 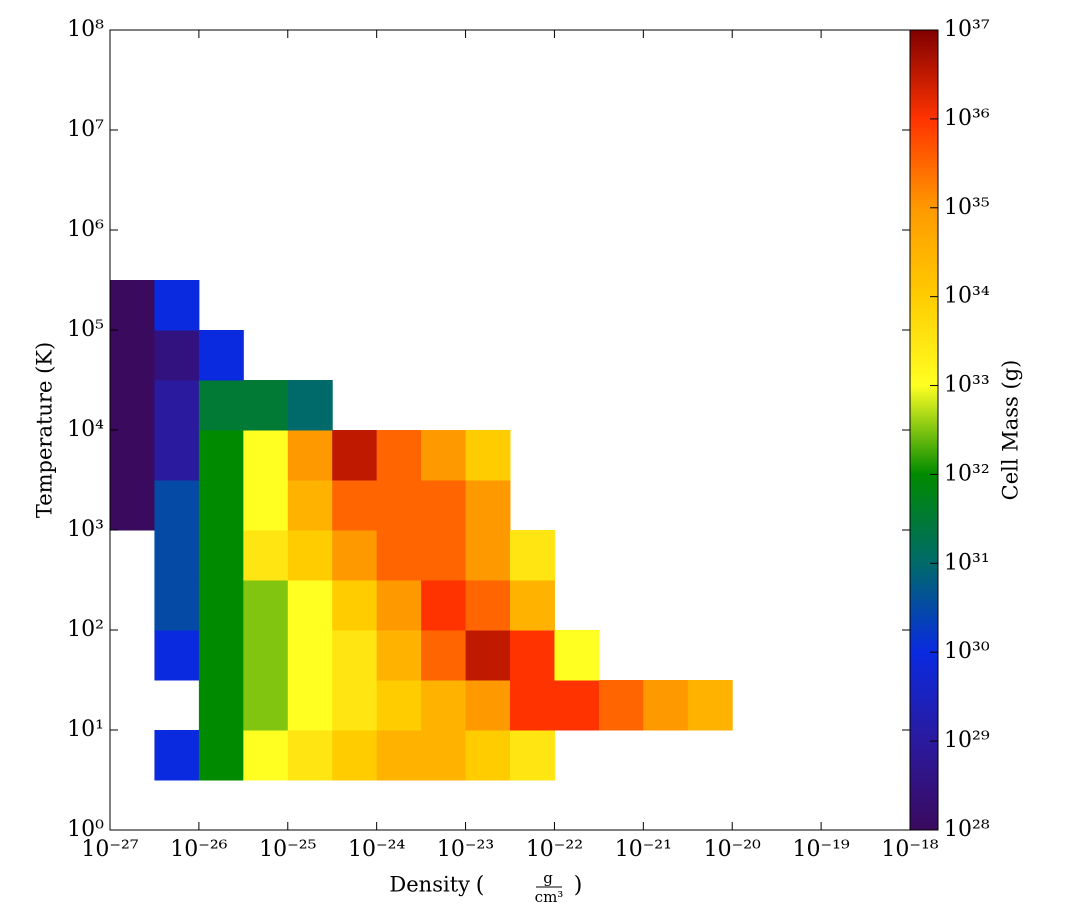 What do you see at coordinates (85, 529) in the screenshot?
I see `y-tick-label: 10³` at bounding box center [85, 529].